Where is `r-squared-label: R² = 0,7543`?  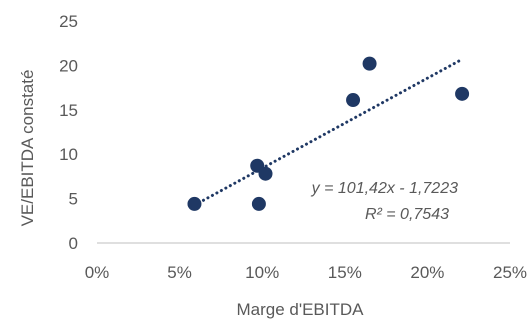
r-squared-label: R² = 0,7543 is located at coordinates (407, 214).